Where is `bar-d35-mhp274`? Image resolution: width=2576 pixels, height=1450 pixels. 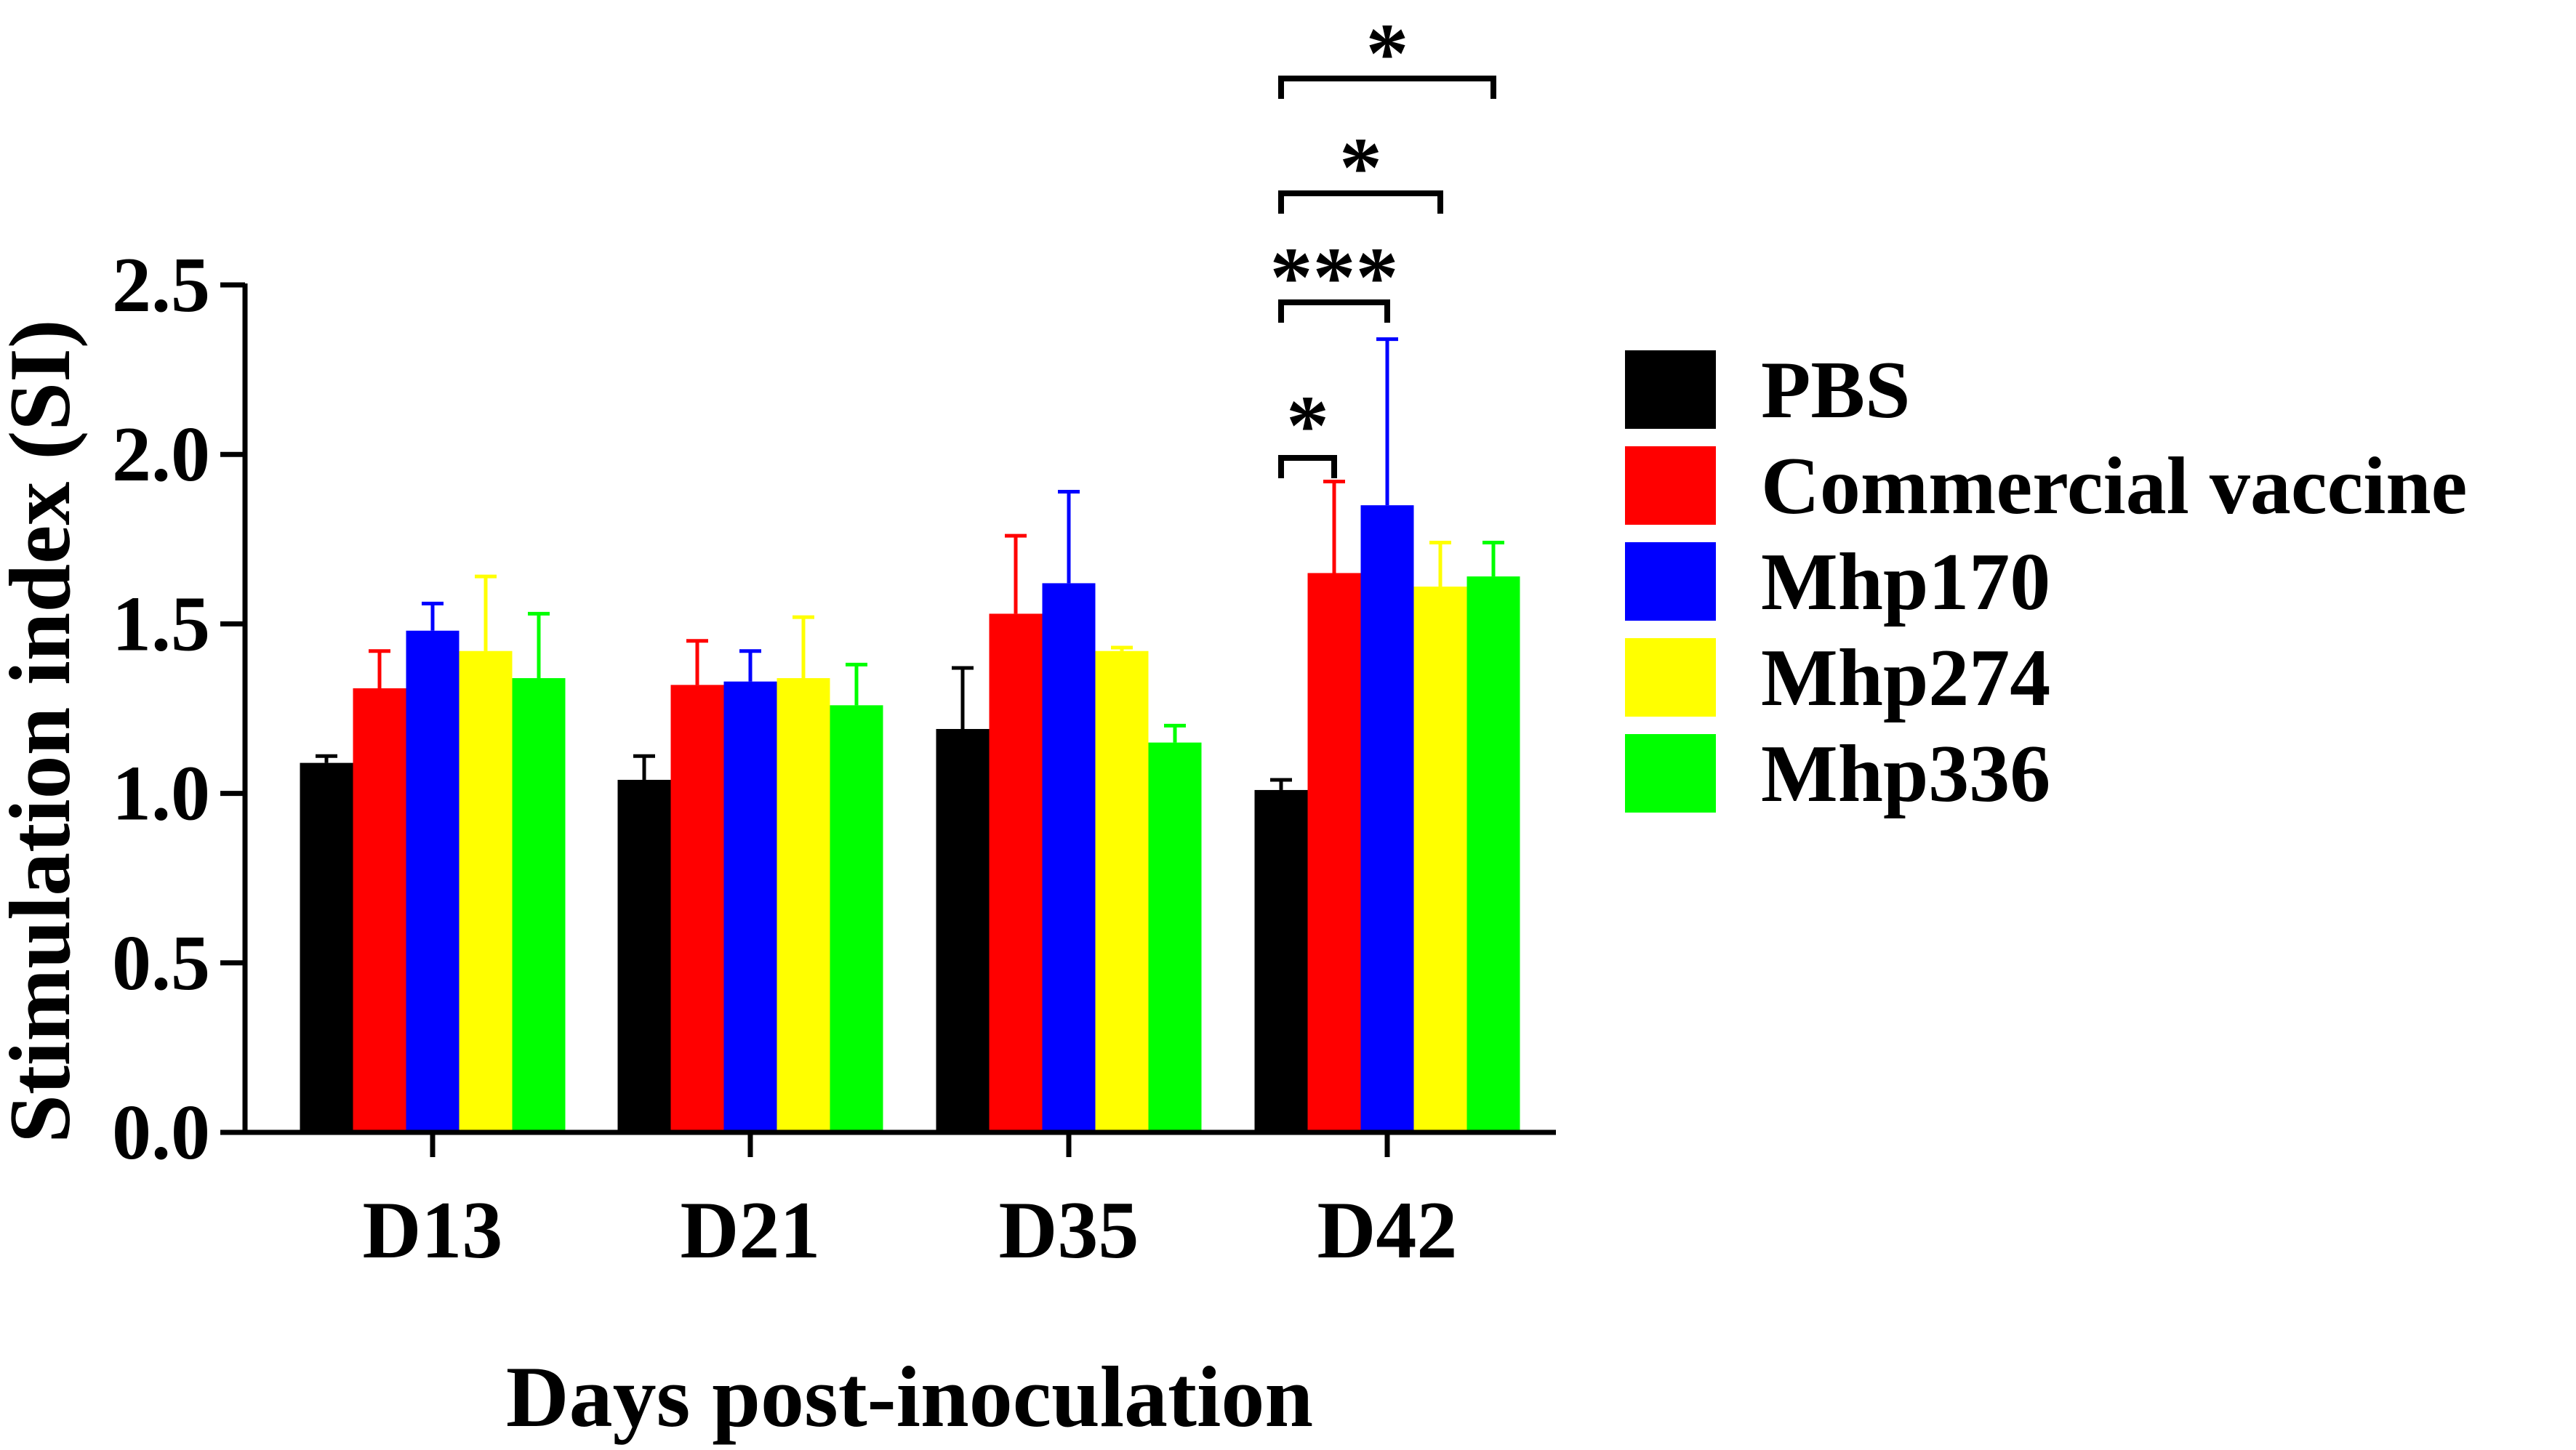 bar-d35-mhp274 is located at coordinates (1122, 891).